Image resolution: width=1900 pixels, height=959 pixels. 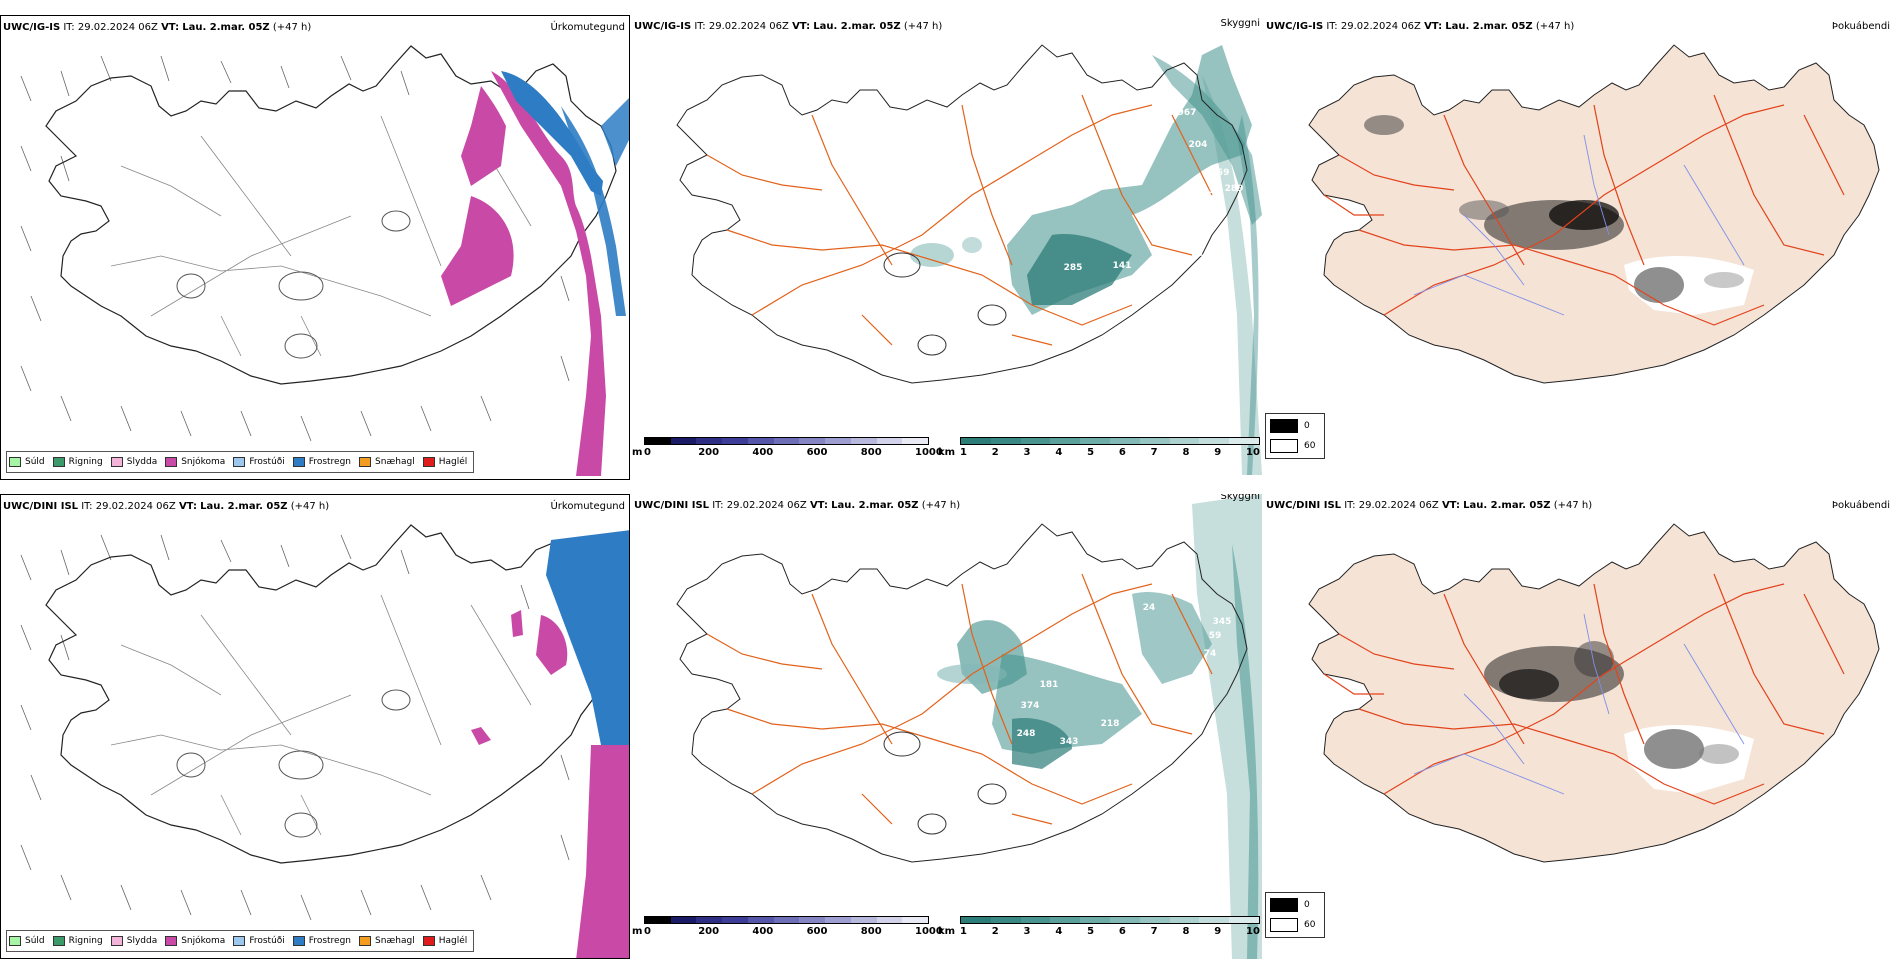 What do you see at coordinates (1073, 268) in the screenshot?
I see `svg-text: 285` at bounding box center [1073, 268].